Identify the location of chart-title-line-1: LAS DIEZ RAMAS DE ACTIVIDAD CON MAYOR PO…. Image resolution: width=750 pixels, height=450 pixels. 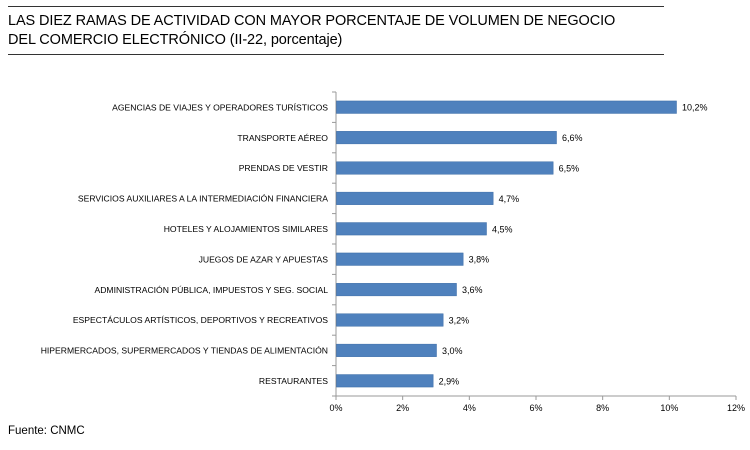
(312, 21).